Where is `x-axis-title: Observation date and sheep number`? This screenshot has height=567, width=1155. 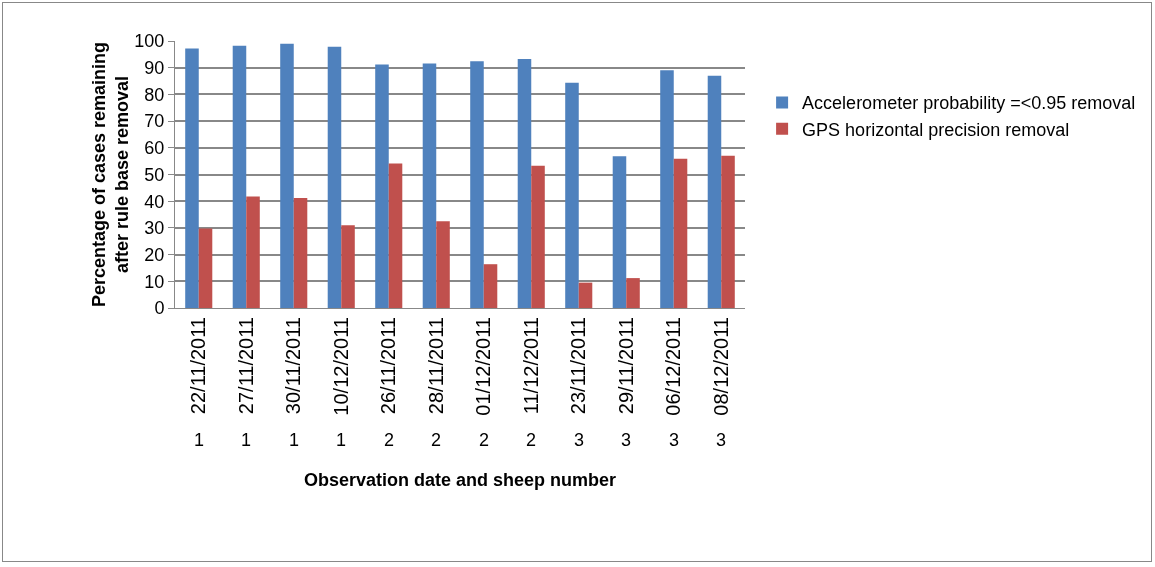
x-axis-title: Observation date and sheep number is located at coordinates (460, 479).